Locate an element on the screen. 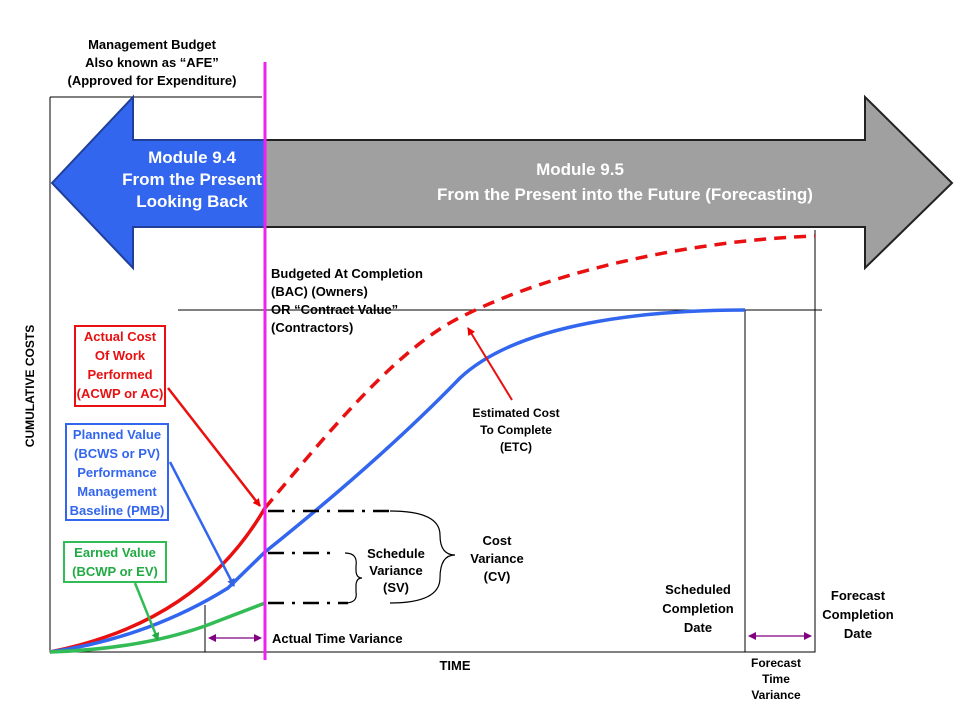  label: Baseline (PMB) is located at coordinates (117, 510).